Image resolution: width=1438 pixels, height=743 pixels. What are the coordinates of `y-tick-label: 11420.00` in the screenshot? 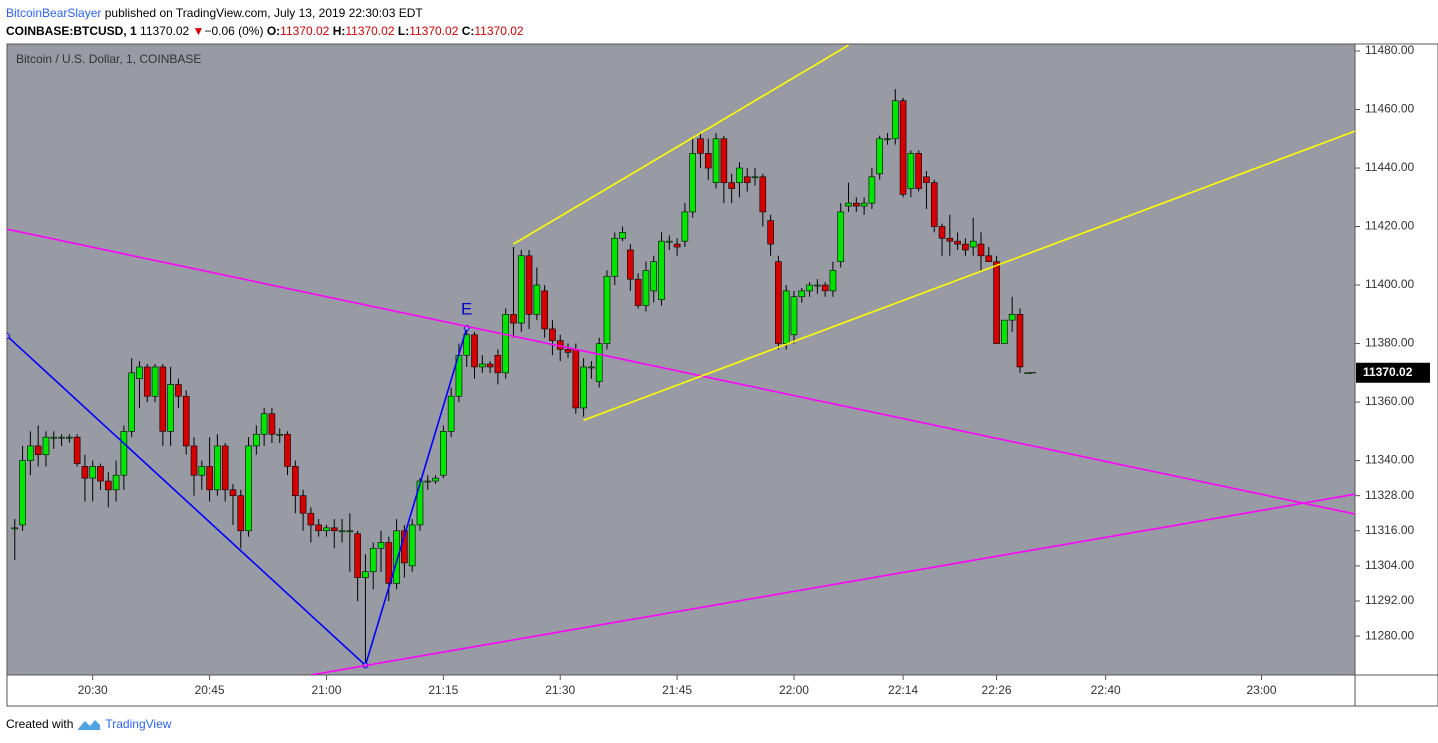 It's located at (1389, 226).